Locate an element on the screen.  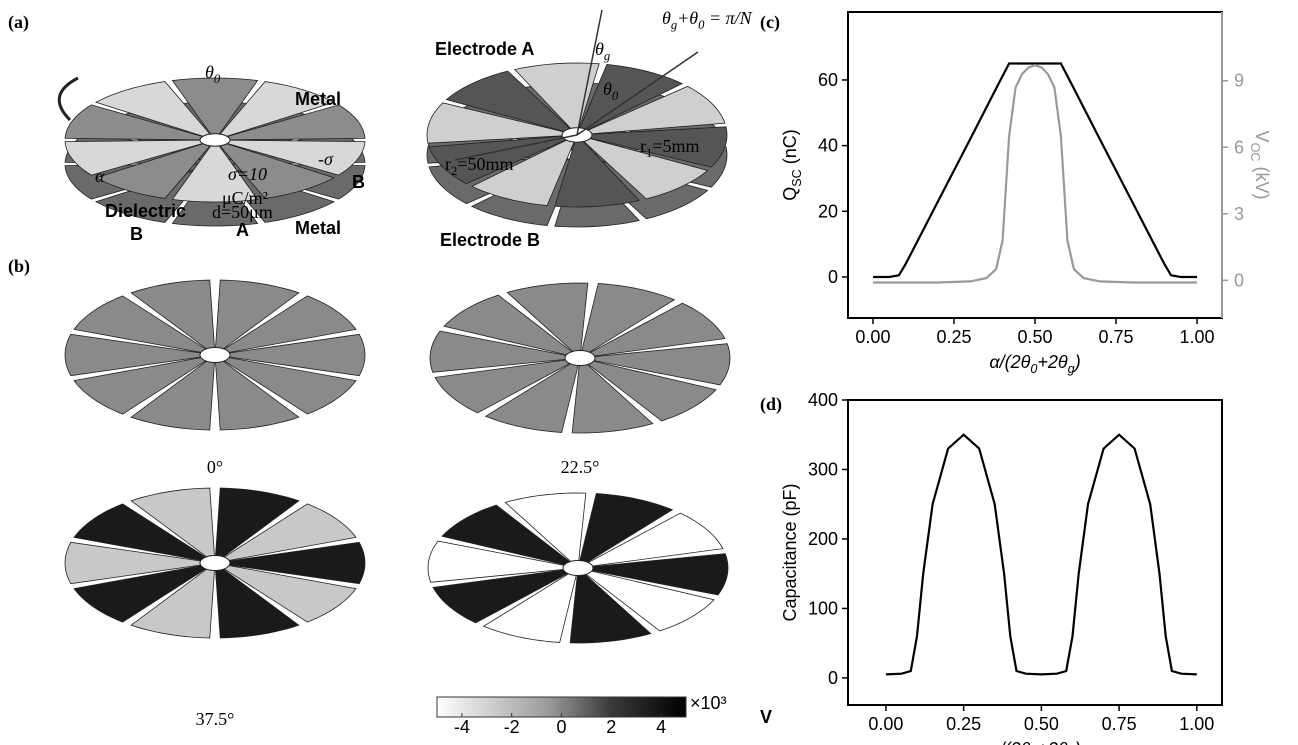
text-piece: (b) is located at coordinates (19, 266).